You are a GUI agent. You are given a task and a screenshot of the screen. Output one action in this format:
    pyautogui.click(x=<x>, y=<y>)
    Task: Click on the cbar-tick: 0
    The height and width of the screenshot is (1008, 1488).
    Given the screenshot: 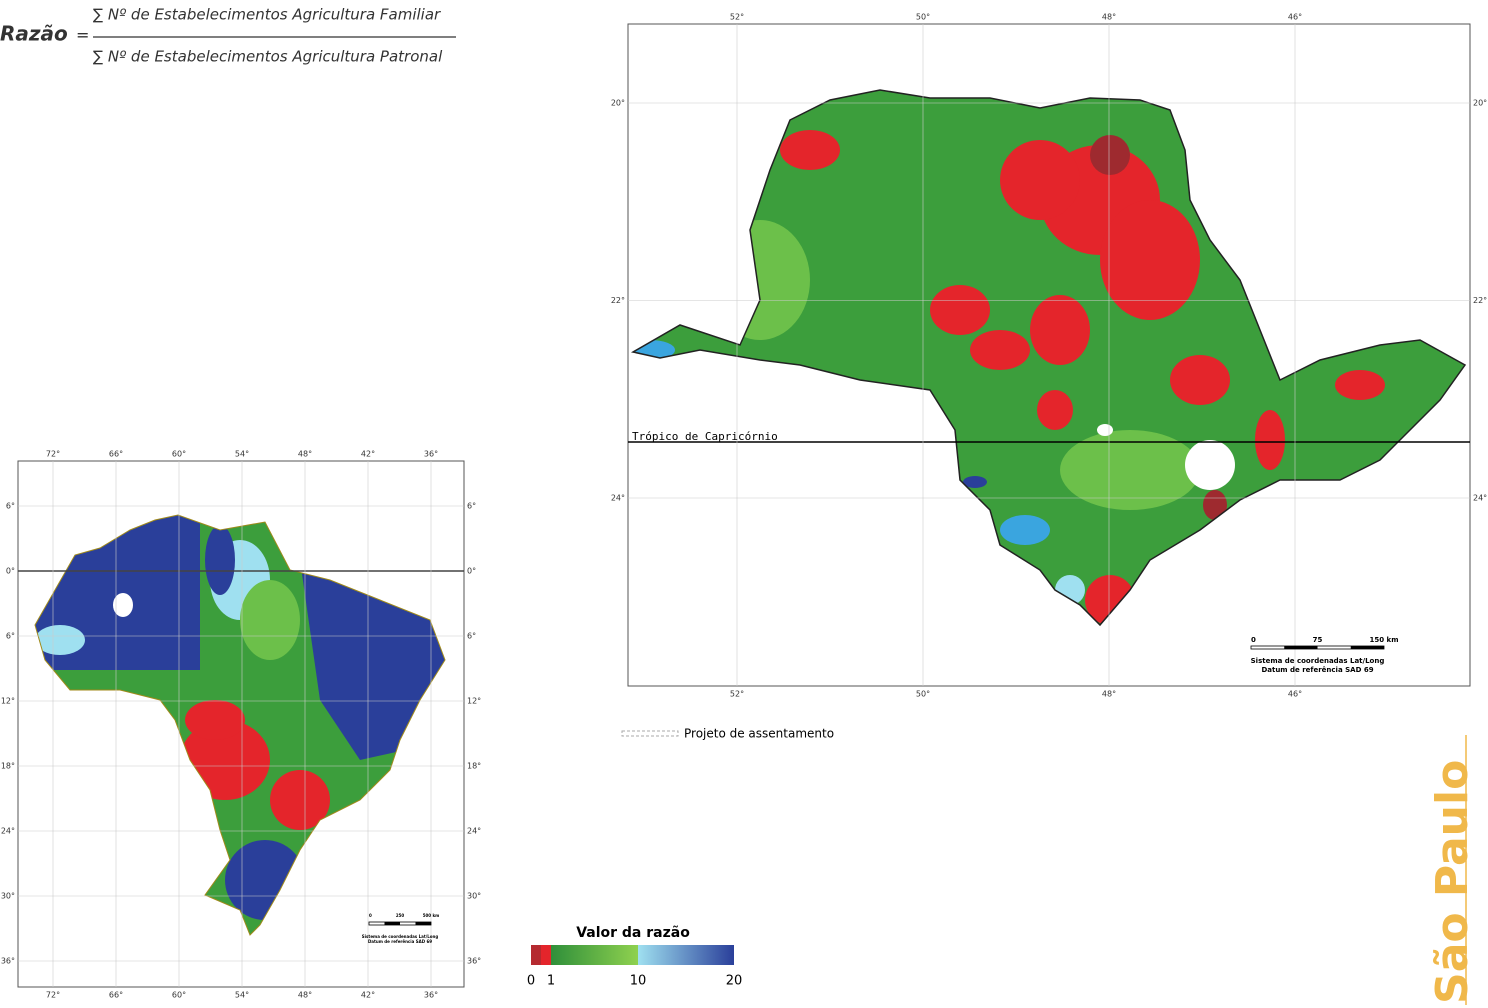 What is the action you would take?
    pyautogui.click(x=531, y=981)
    